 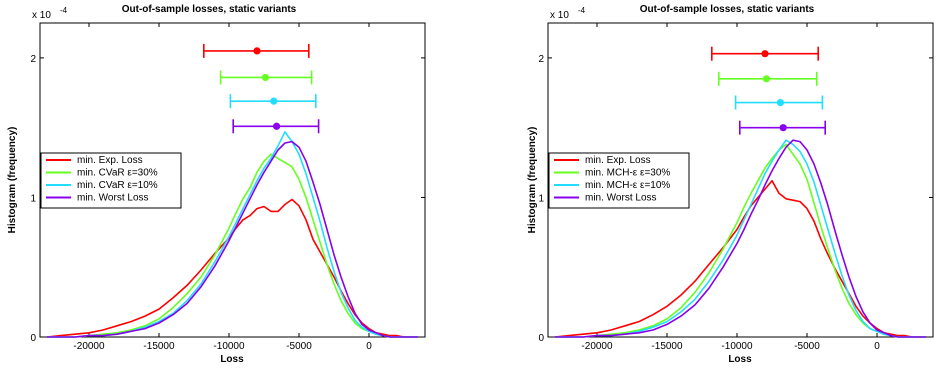 I want to click on legend-item: min. CVaR ε=30%, so click(x=117, y=173).